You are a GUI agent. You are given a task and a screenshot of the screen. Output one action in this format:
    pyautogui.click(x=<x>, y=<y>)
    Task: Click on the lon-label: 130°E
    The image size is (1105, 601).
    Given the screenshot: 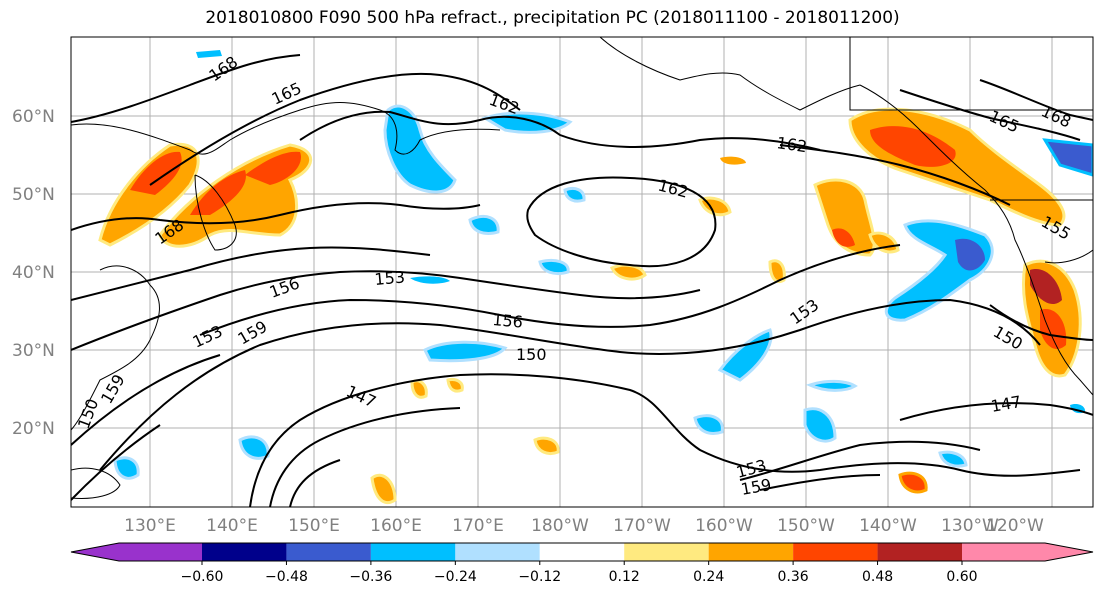 What is the action you would take?
    pyautogui.click(x=150, y=526)
    